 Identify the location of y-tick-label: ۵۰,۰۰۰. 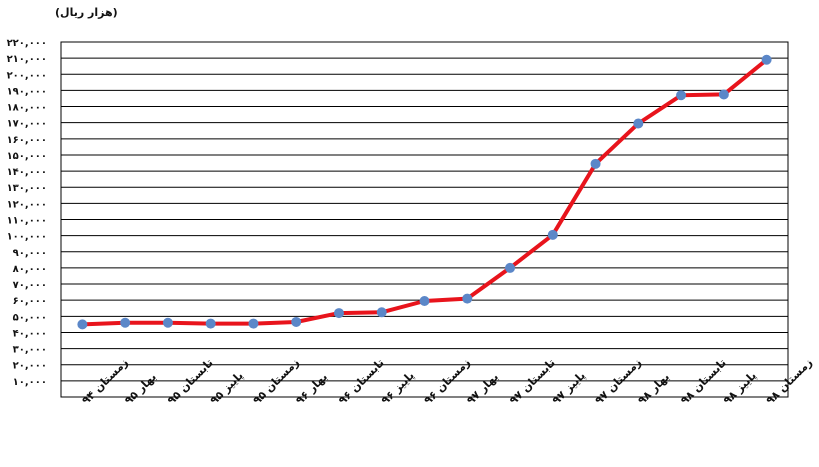
(30, 317).